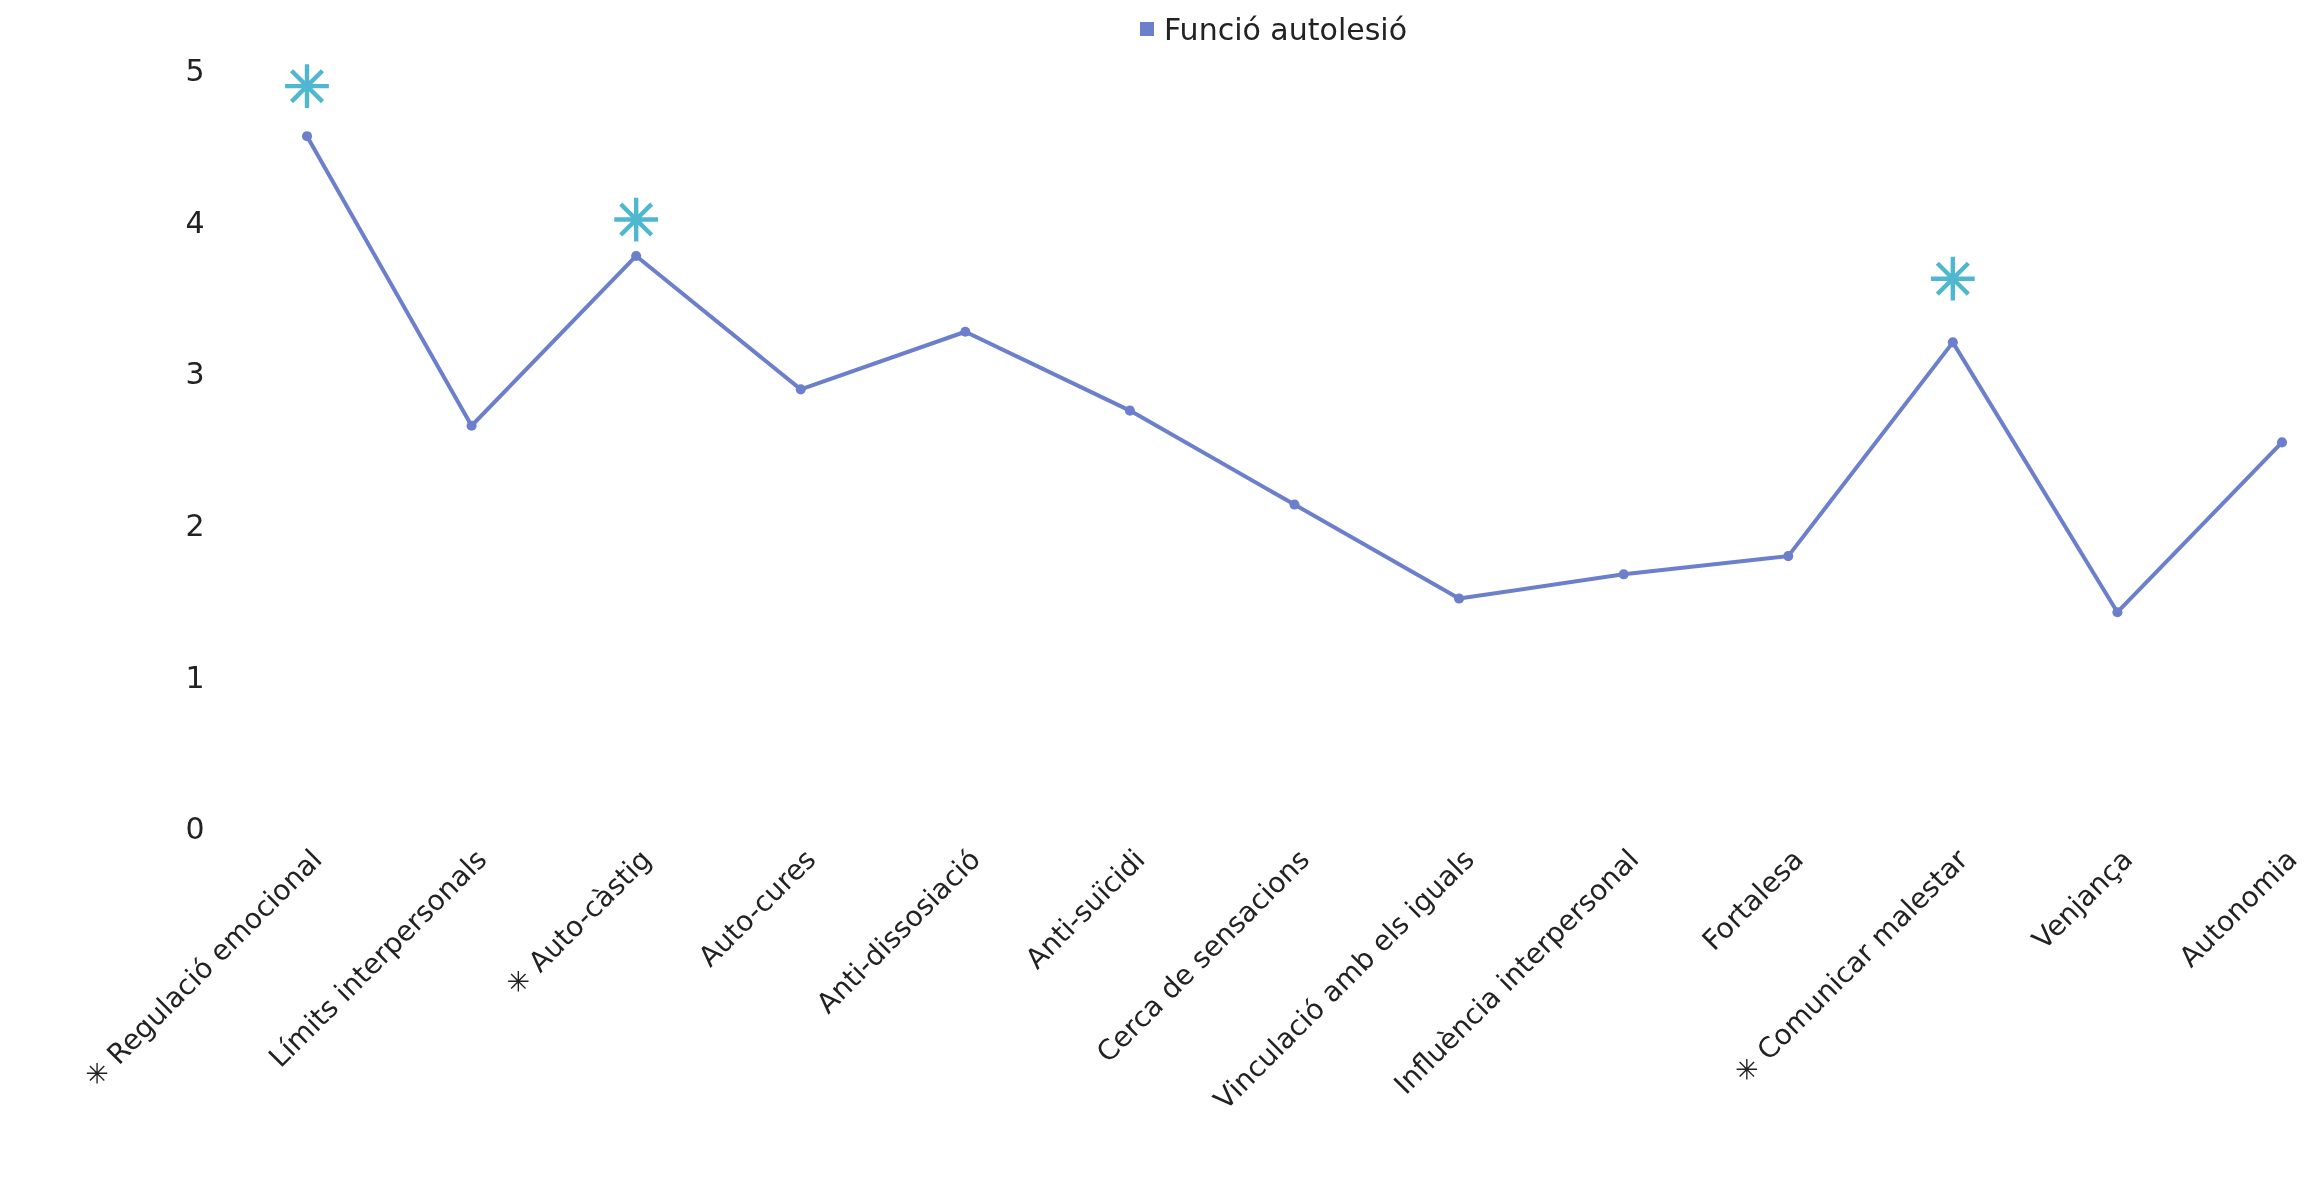 This screenshot has width=2313, height=1191. What do you see at coordinates (195, 525) in the screenshot?
I see `y-tick-label: 2` at bounding box center [195, 525].